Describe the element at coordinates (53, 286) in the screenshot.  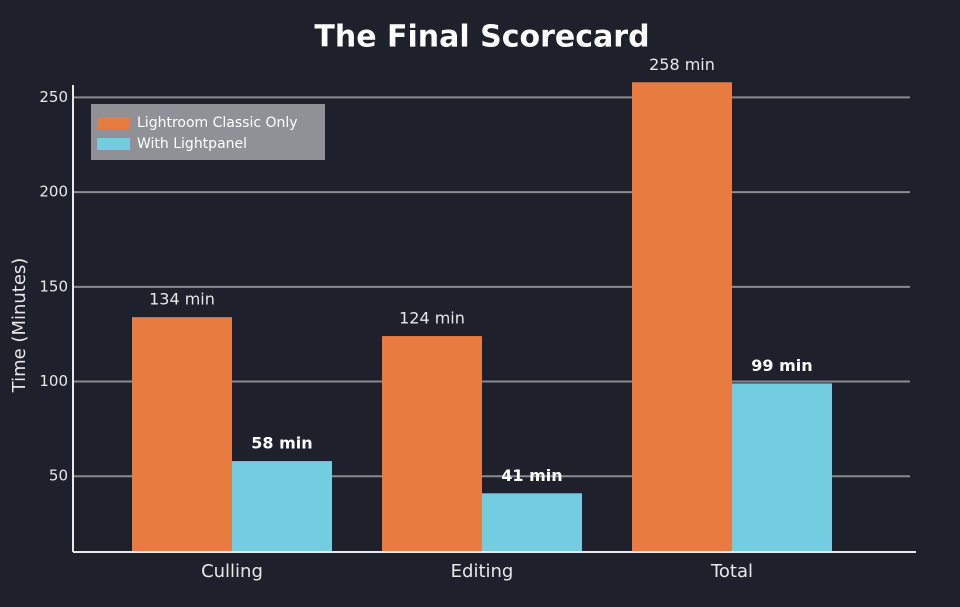
I see `y-tick-label: 150` at that location.